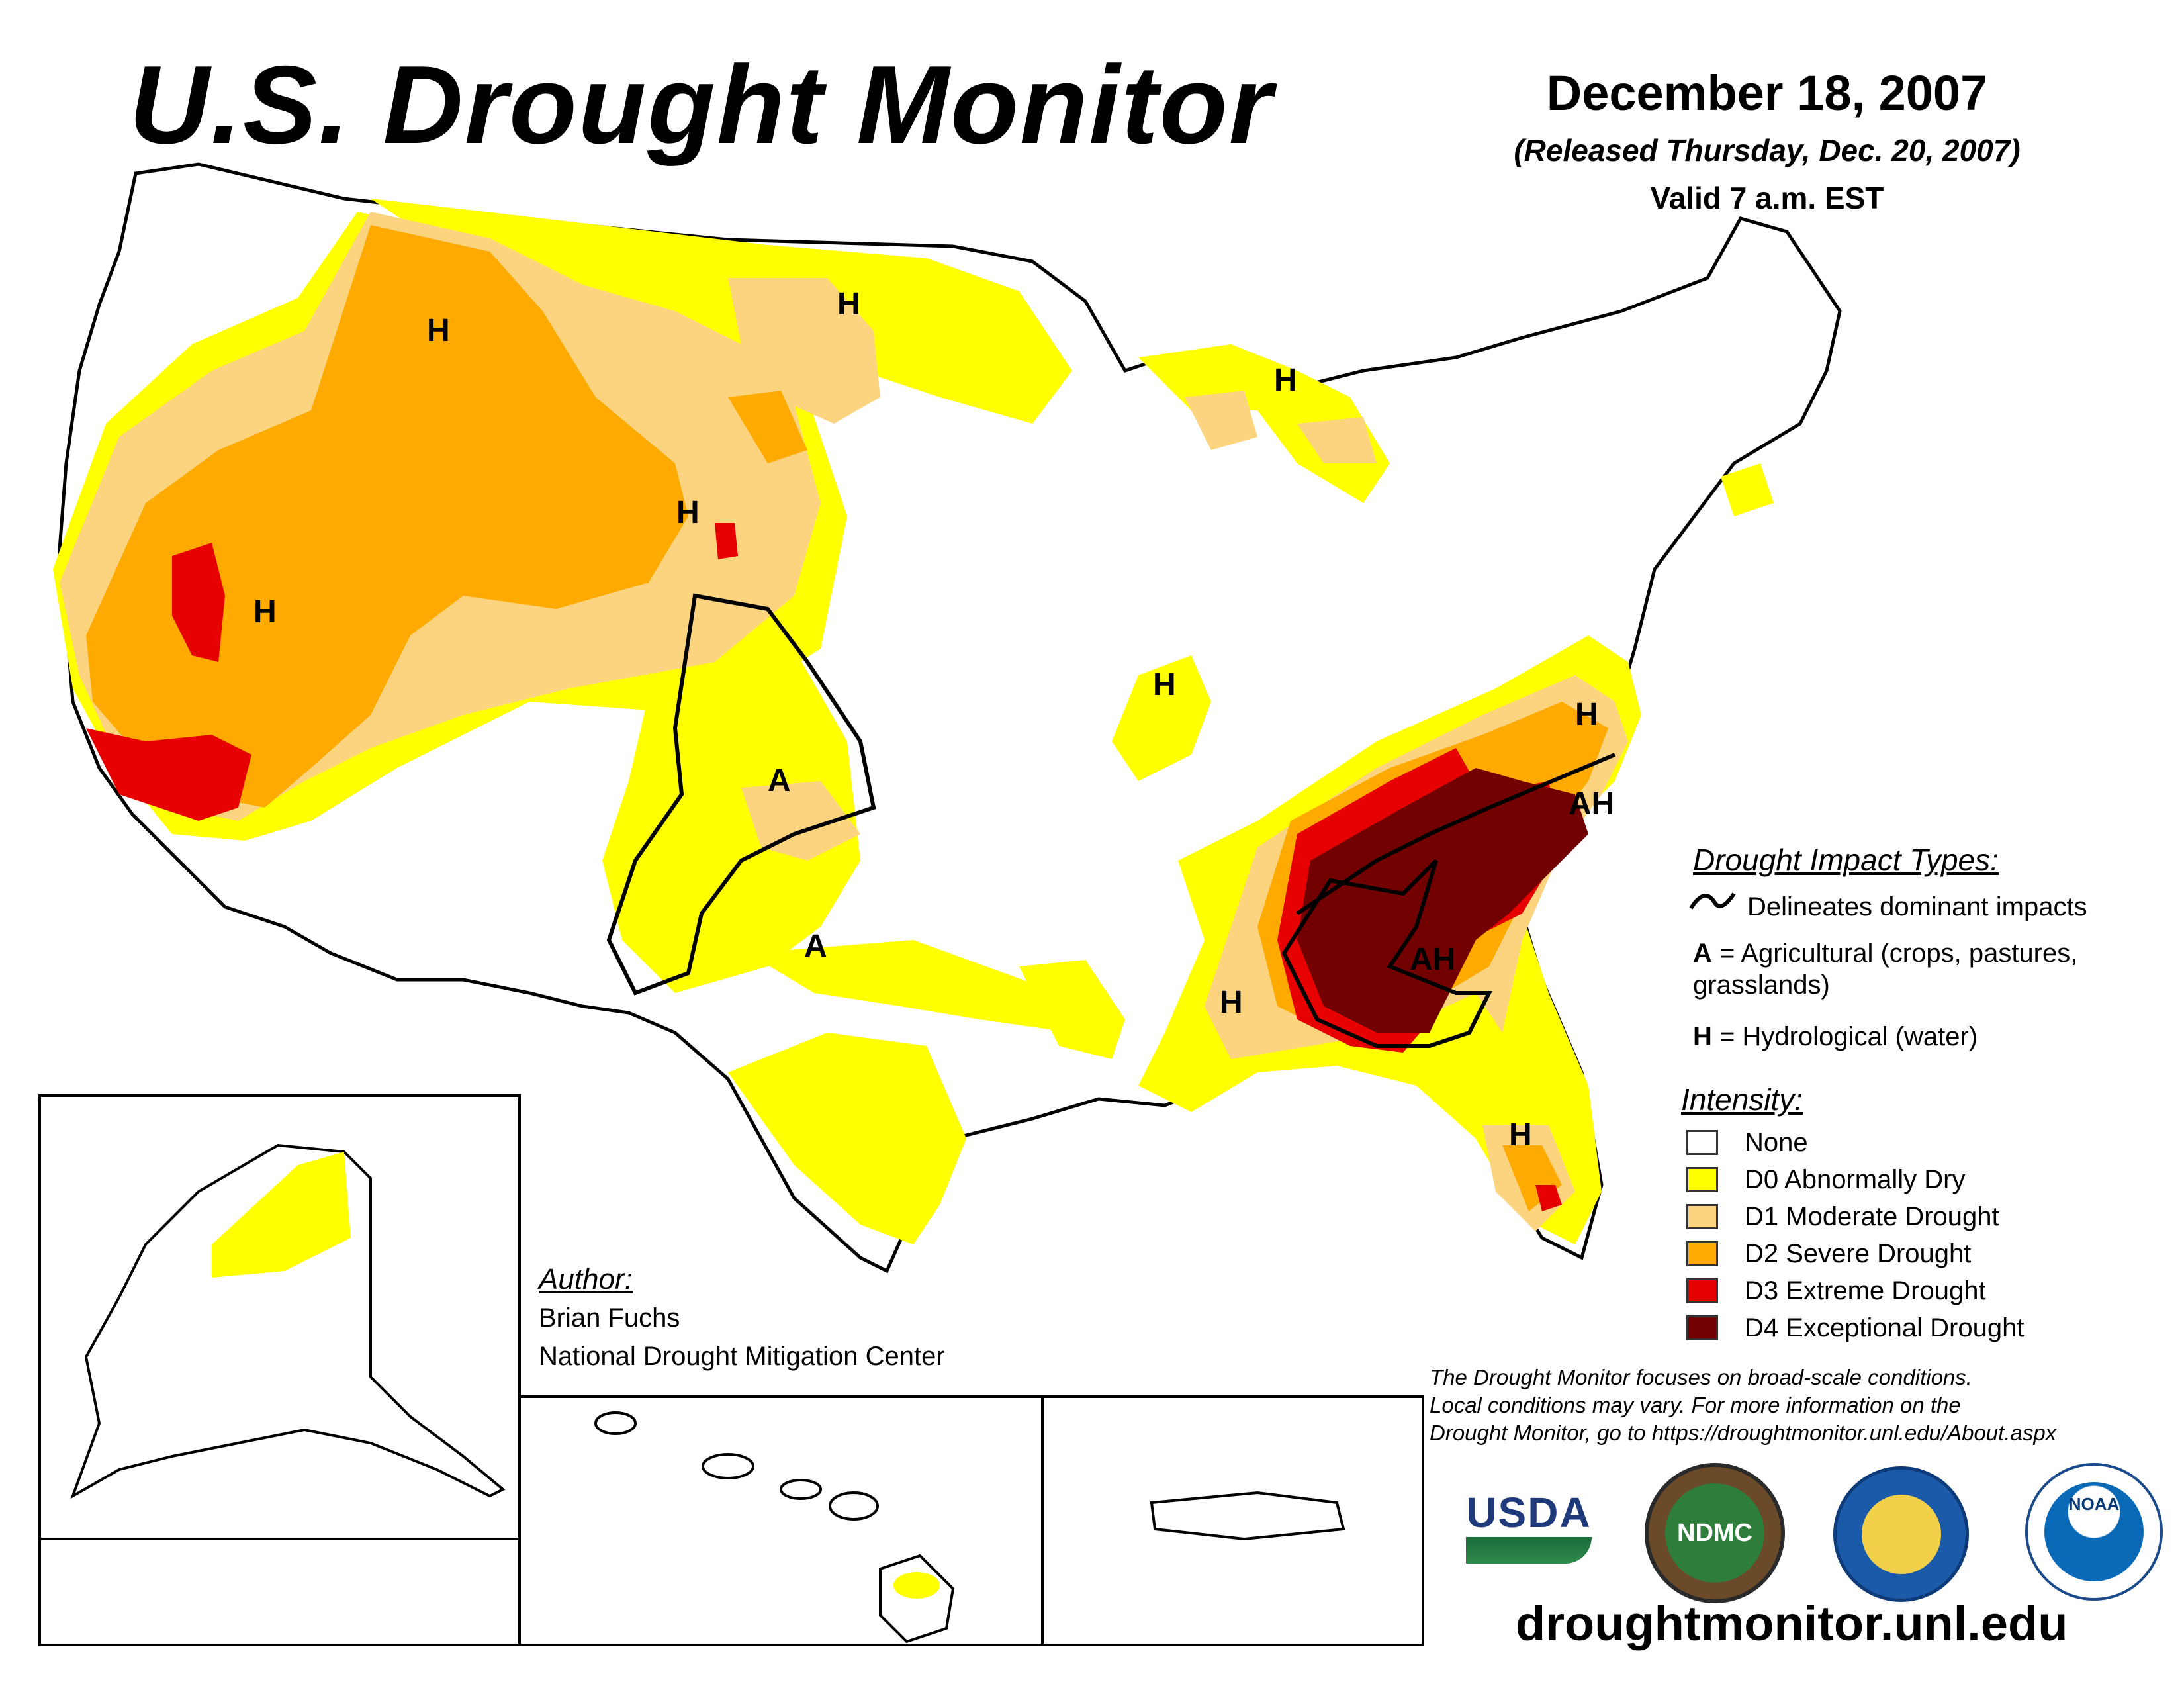 This screenshot has height=1688, width=2184. What do you see at coordinates (1529, 1525) in the screenshot?
I see `usda-logo: USDA` at bounding box center [1529, 1525].